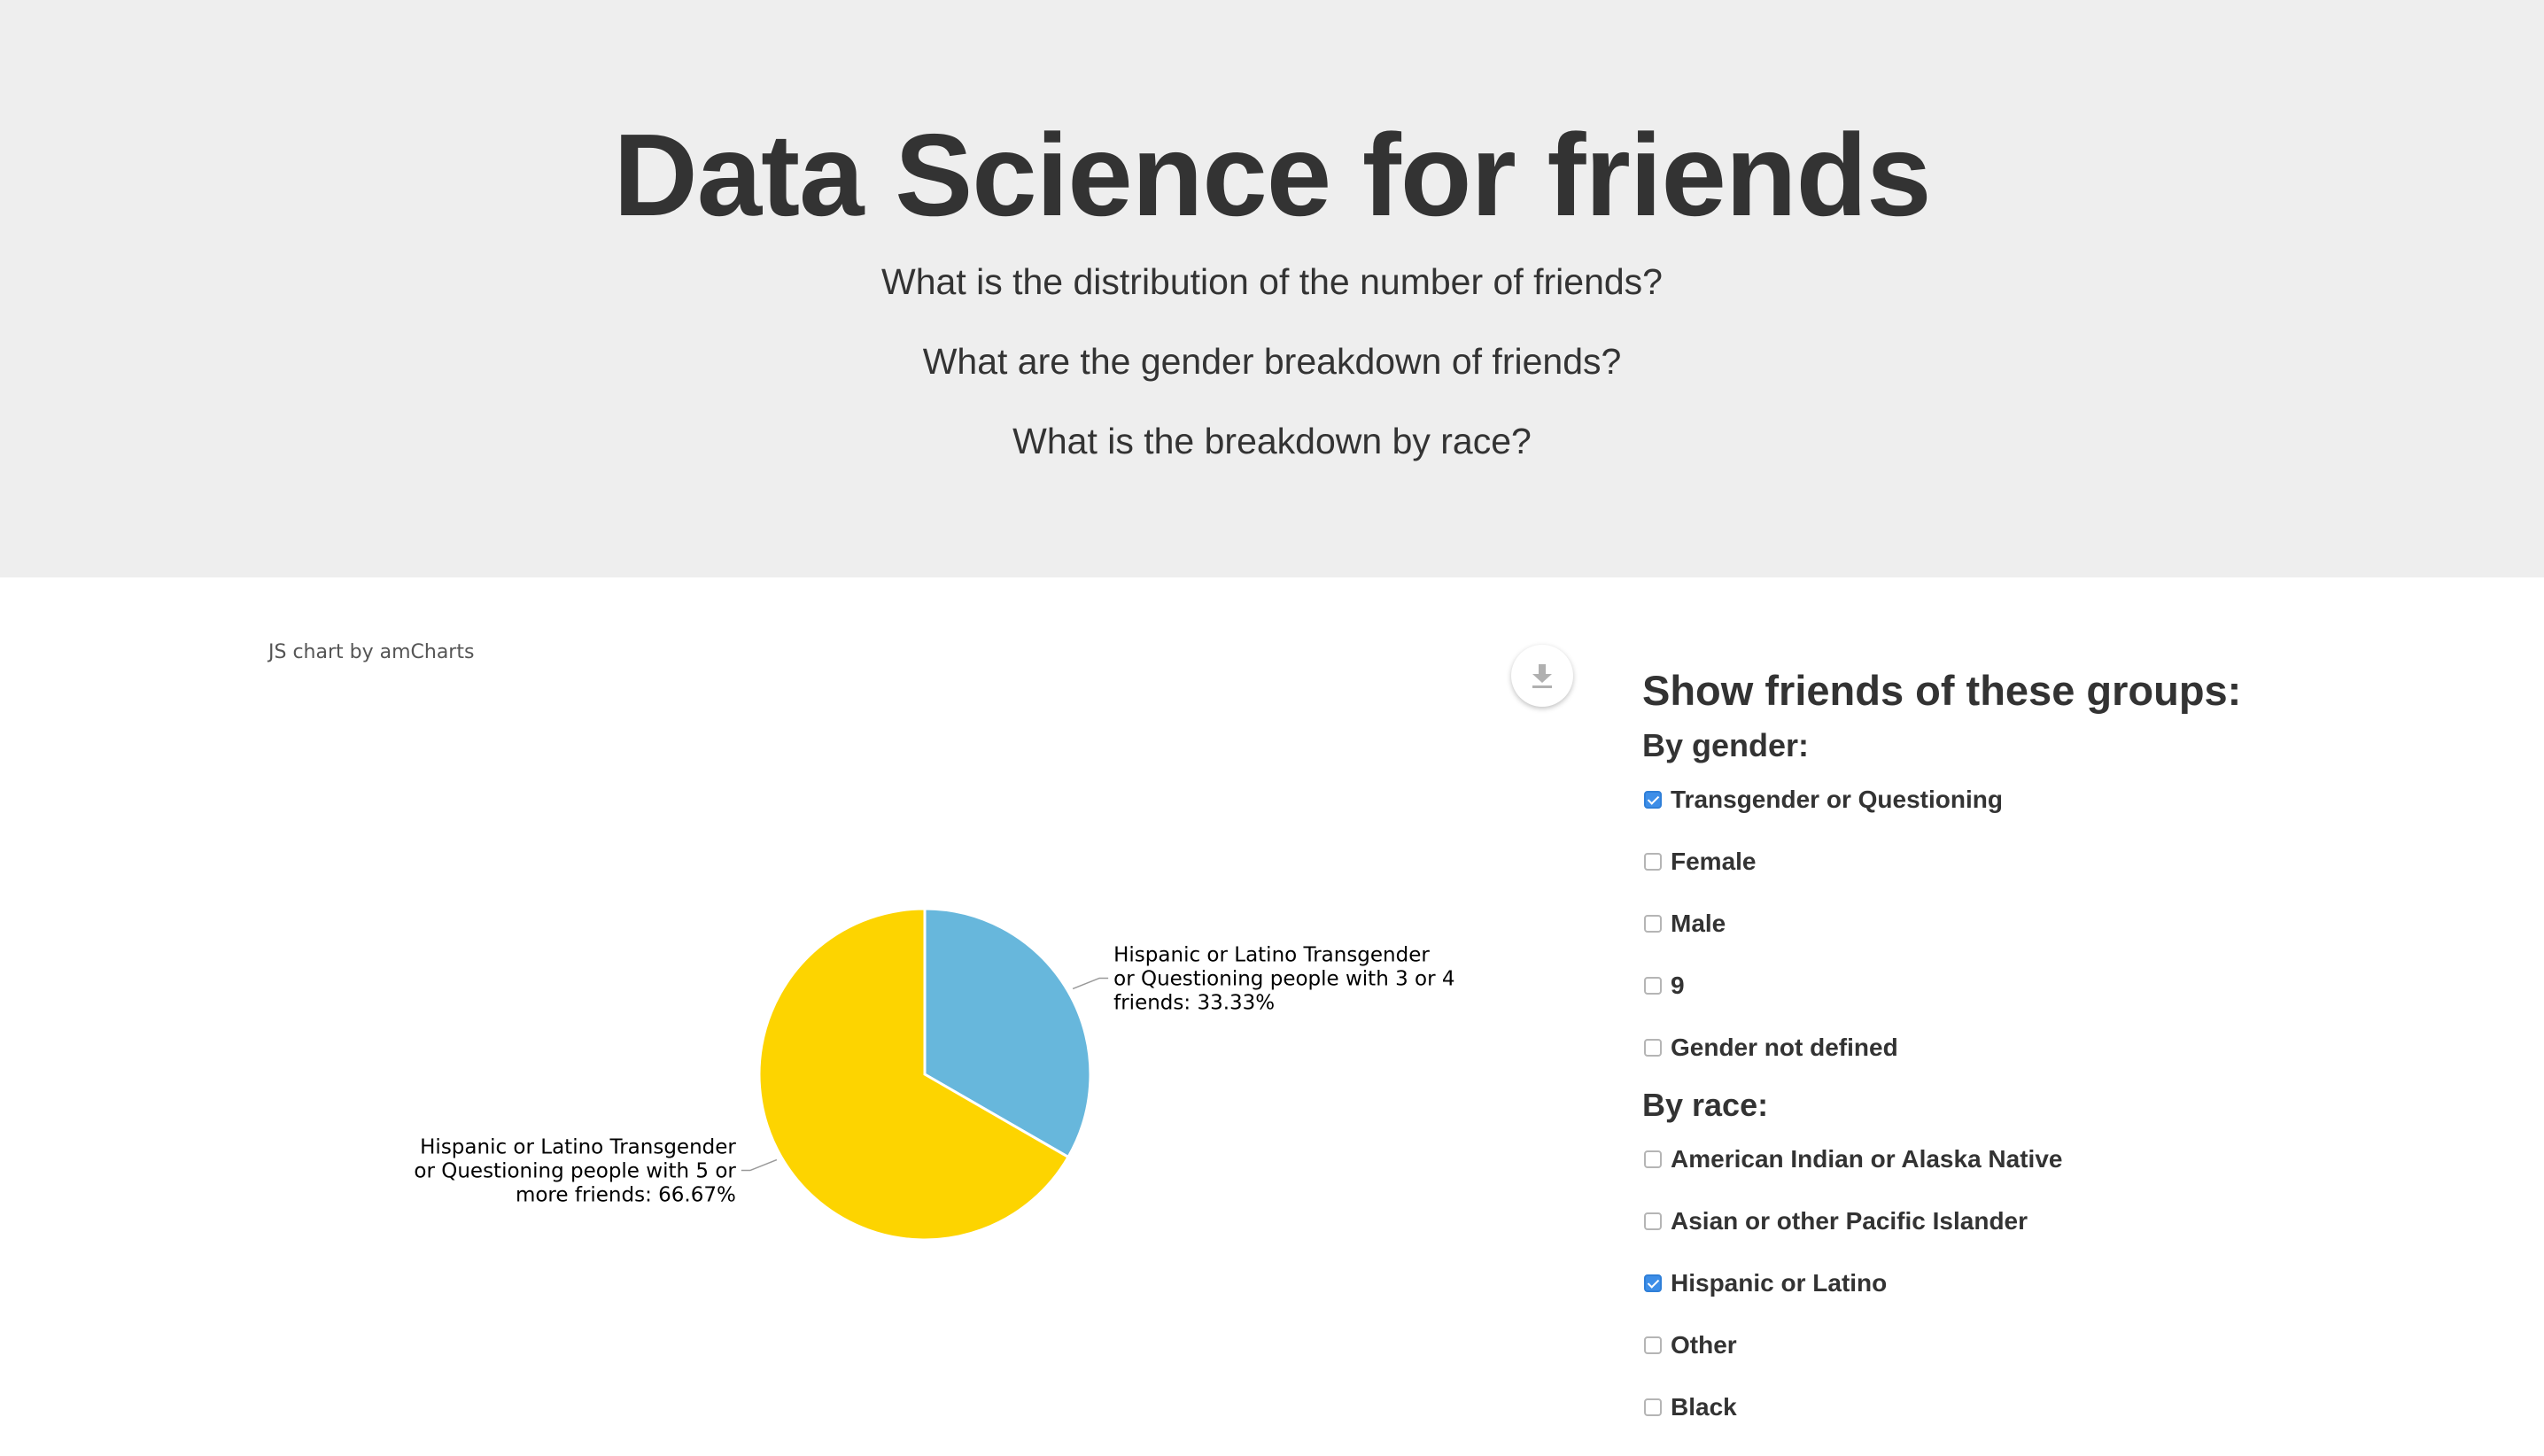 The height and width of the screenshot is (1456, 2544). What do you see at coordinates (1714, 861) in the screenshot?
I see `gender-option-label: Female` at bounding box center [1714, 861].